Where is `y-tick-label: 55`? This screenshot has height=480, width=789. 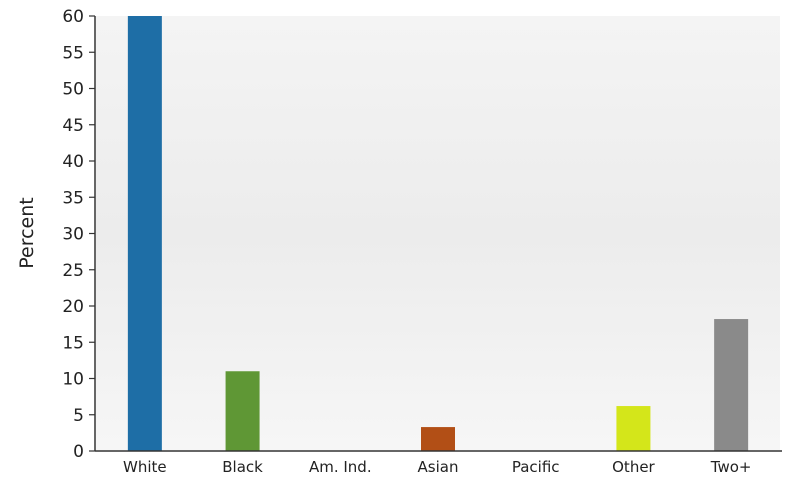
y-tick-label: 55 is located at coordinates (73, 53).